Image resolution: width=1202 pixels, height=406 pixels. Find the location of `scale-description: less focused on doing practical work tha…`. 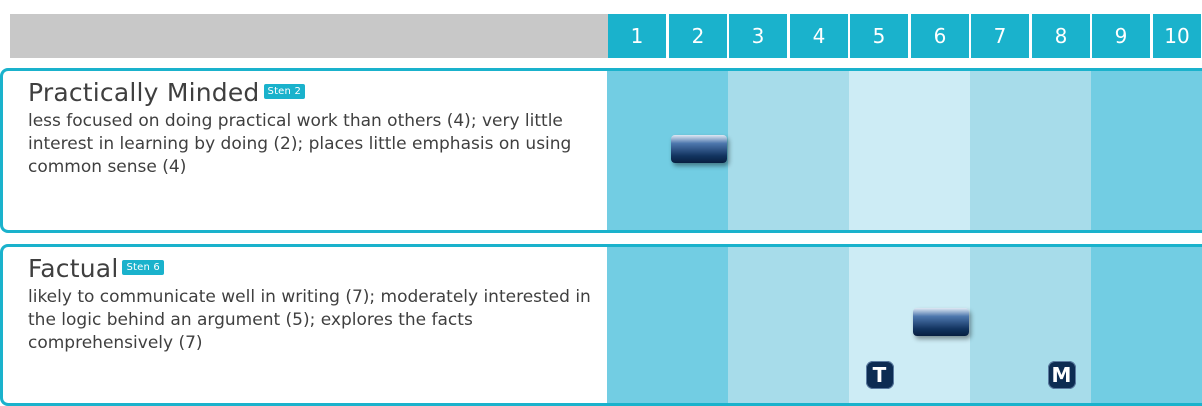

scale-description: less focused on doing practical work tha… is located at coordinates (300, 144).